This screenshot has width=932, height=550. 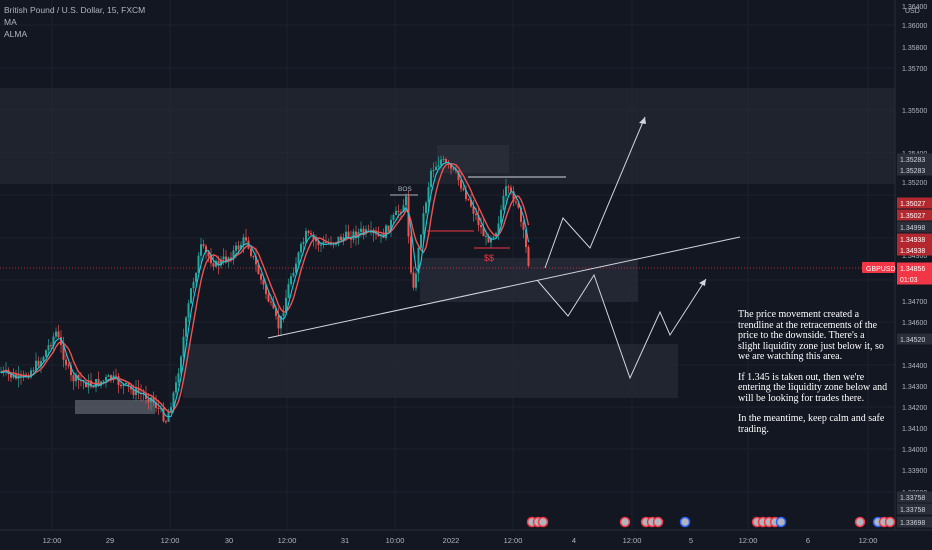 I want to click on price-tag: 1.34938, so click(x=914, y=239).